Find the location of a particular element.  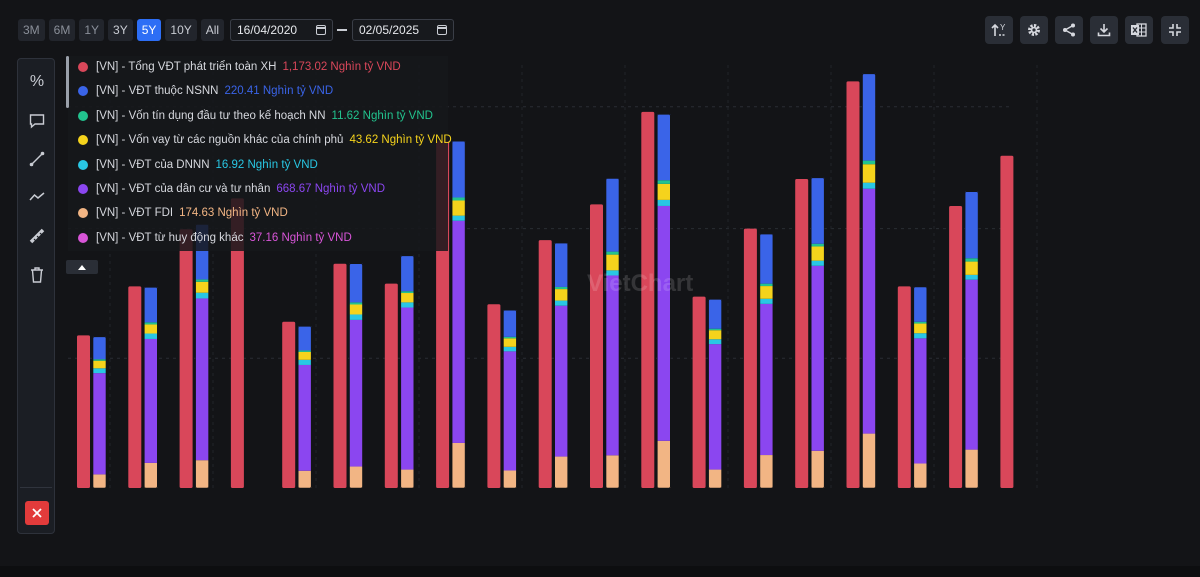

range-3m-button: 3M is located at coordinates (31, 30).